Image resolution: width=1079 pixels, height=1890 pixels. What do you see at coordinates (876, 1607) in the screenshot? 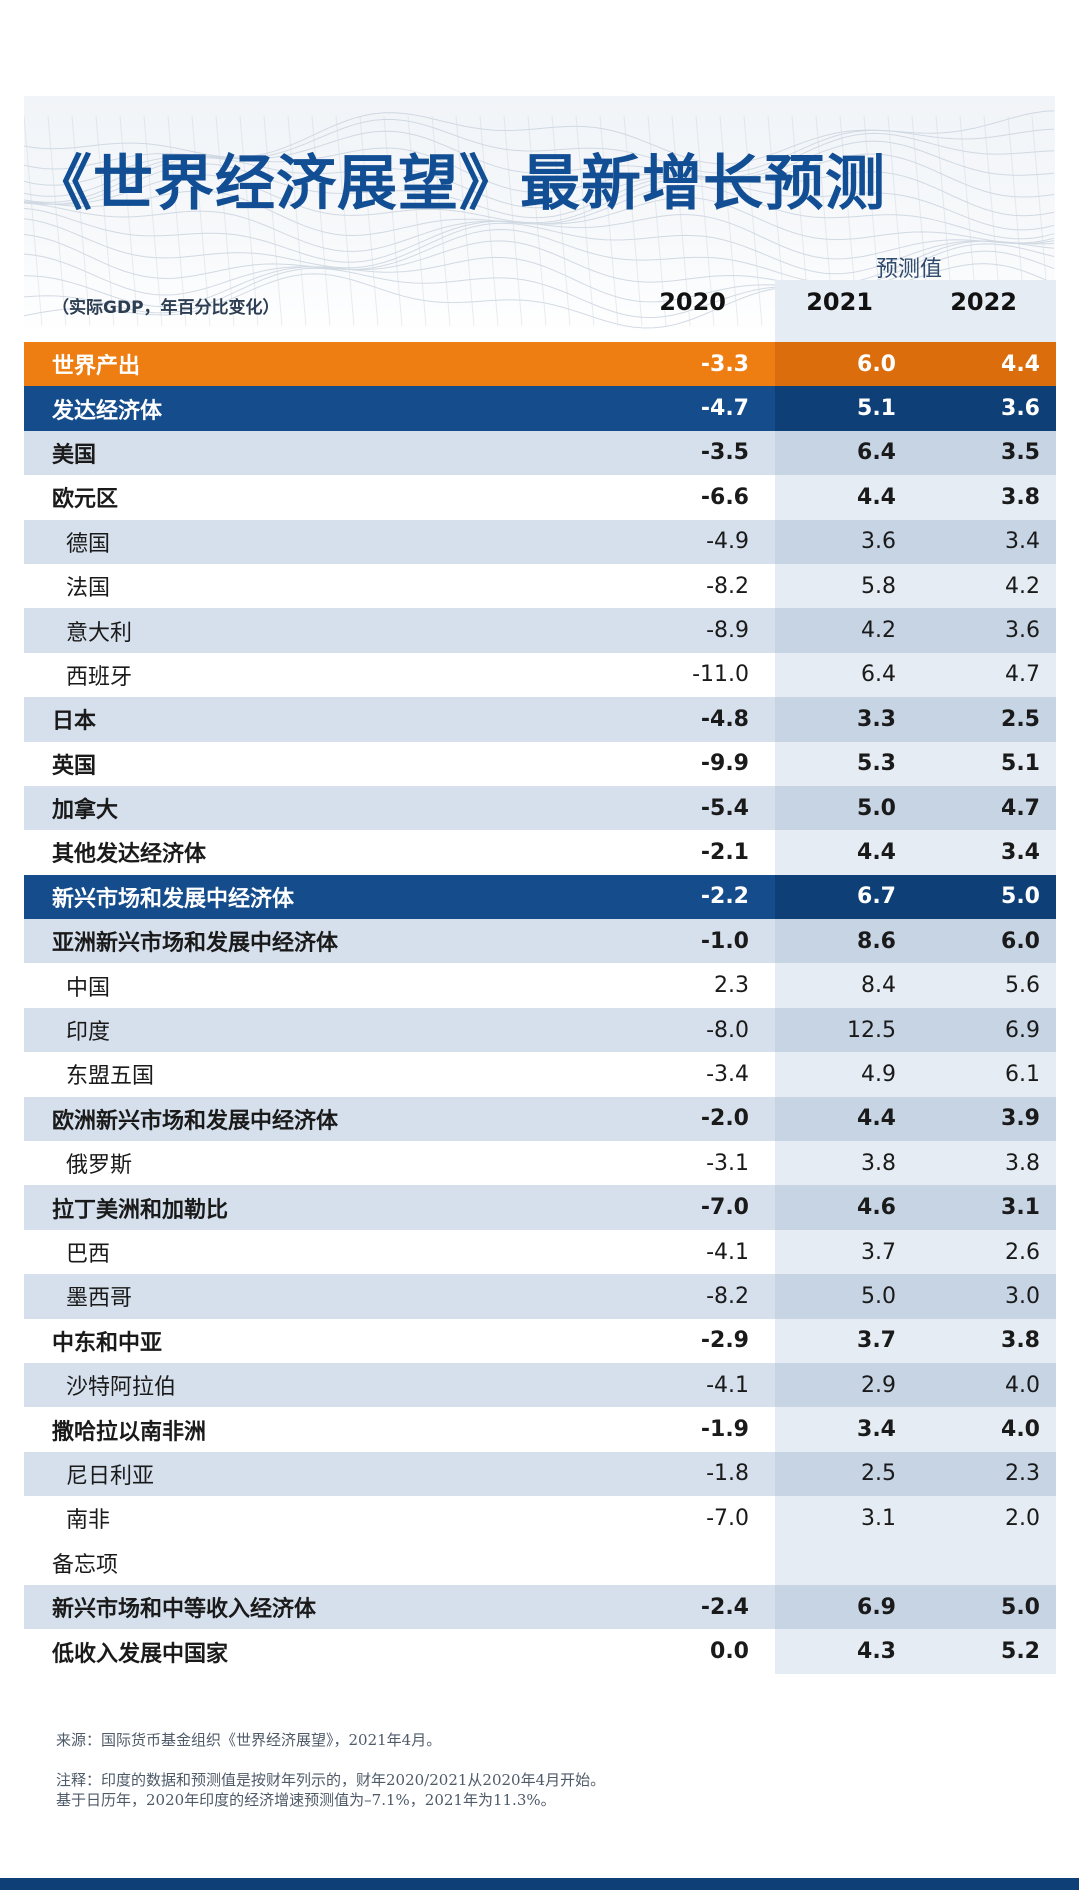
I see `value-cell-2021: 6.9` at bounding box center [876, 1607].